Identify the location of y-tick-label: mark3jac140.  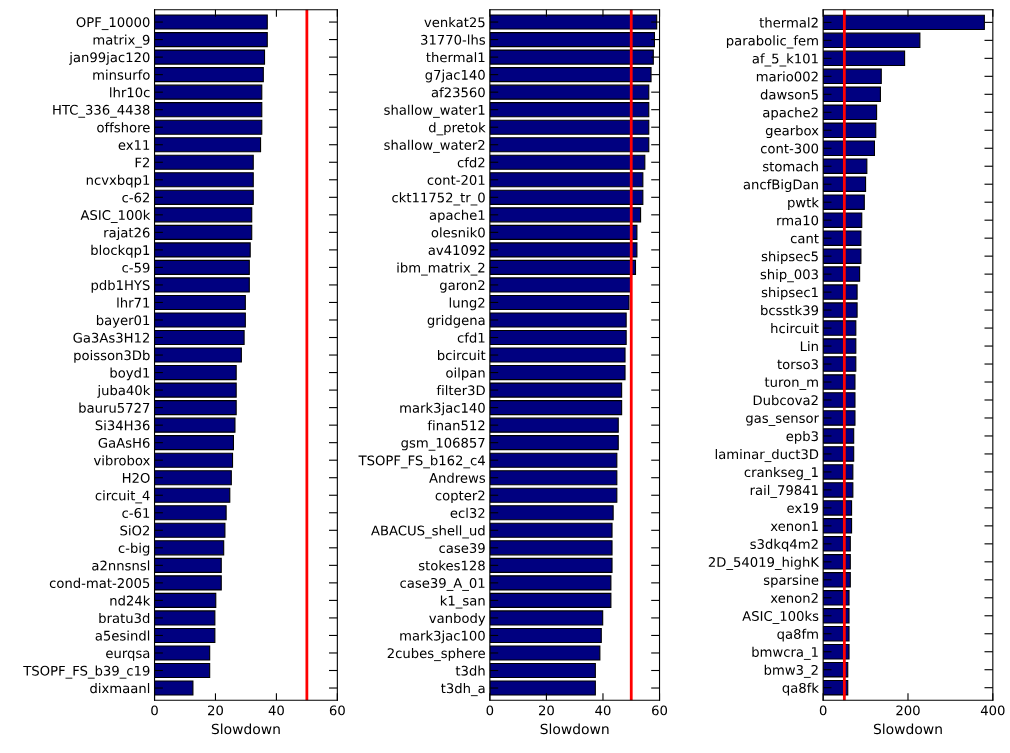
(442, 409).